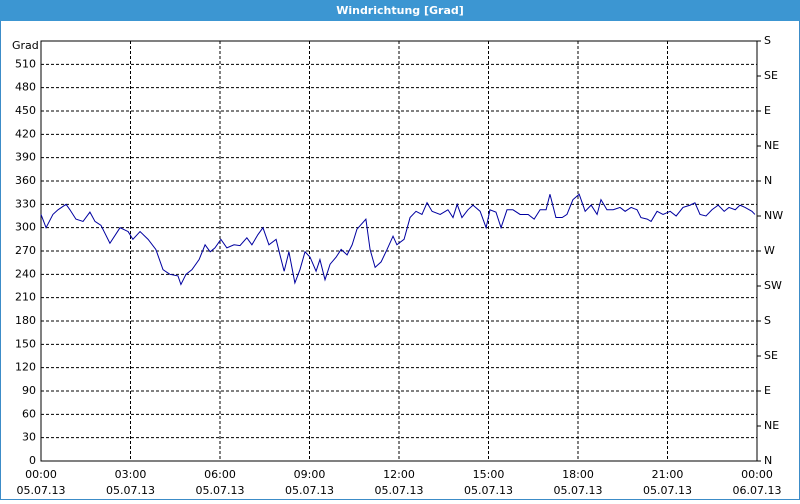 This screenshot has height=504, width=800. I want to click on x-tick-label: 03:00, so click(131, 474).